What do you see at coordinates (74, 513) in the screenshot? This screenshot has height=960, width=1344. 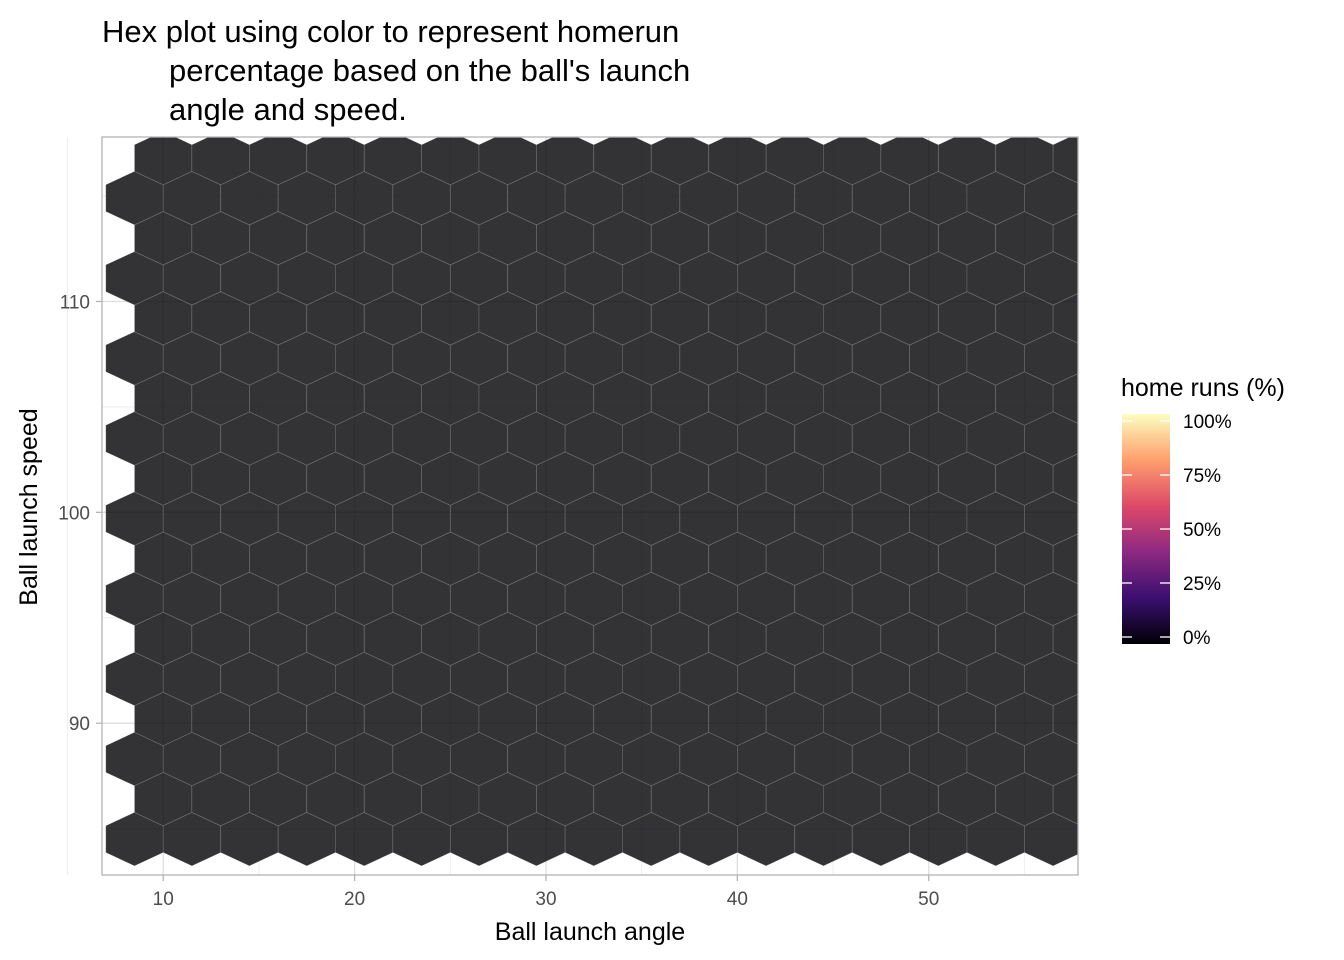 I see `y-tick-label: 100` at bounding box center [74, 513].